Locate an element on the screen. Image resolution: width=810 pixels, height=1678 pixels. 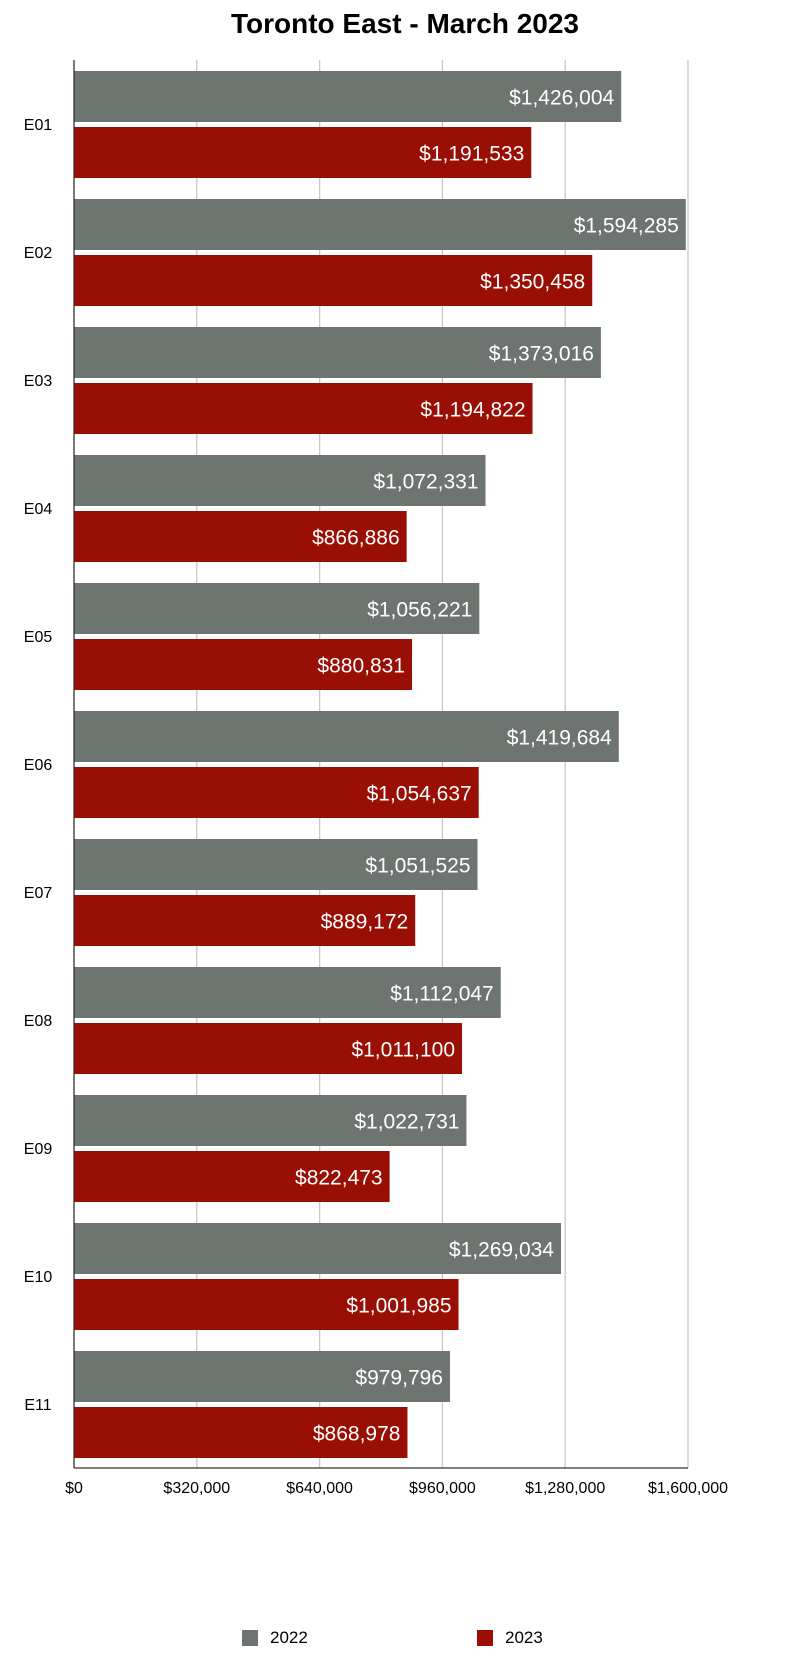
bar-2022-E02 is located at coordinates (380, 224).